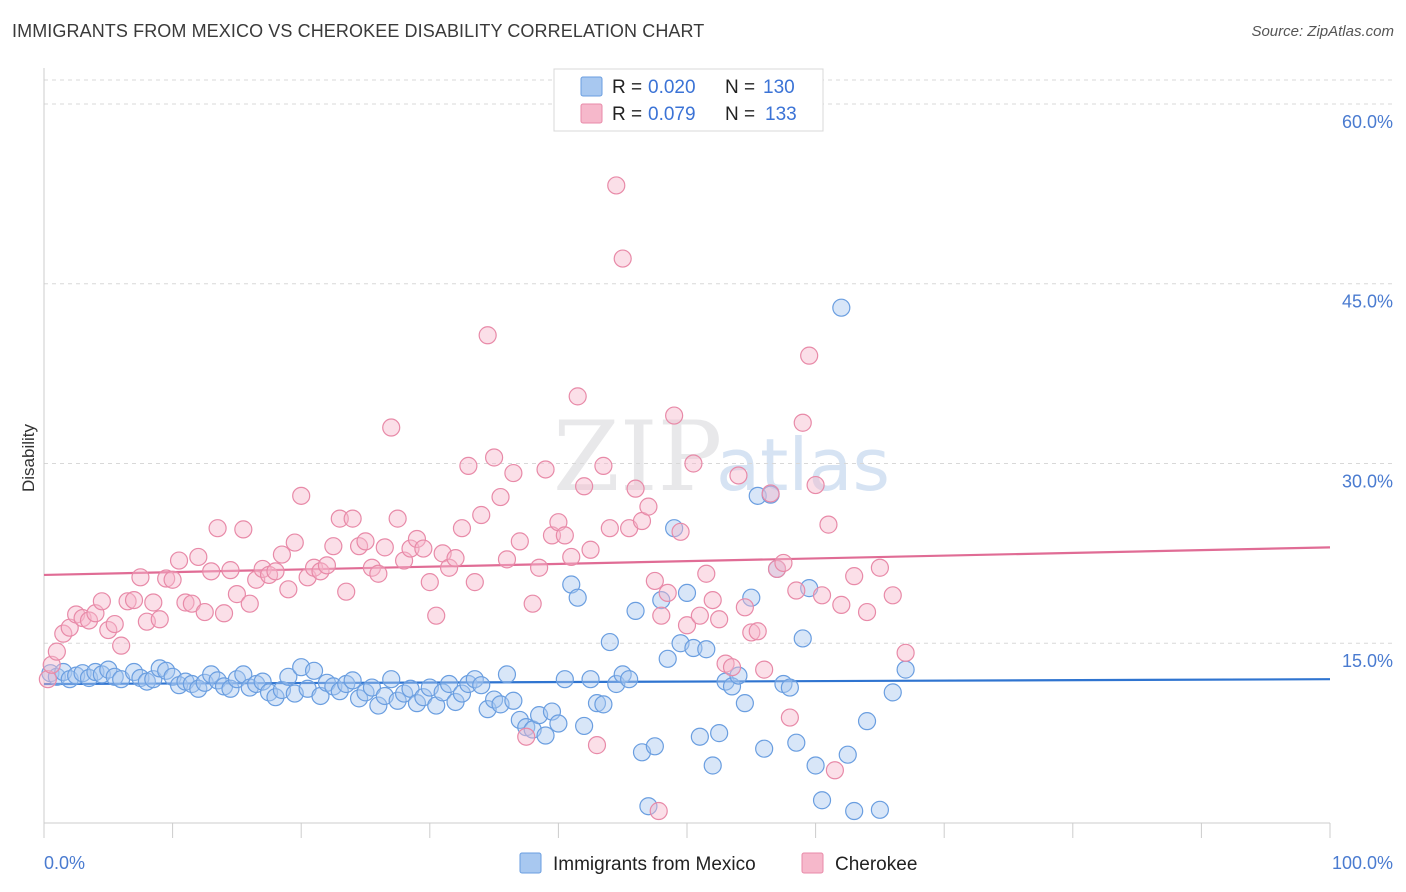 The image size is (1406, 892). I want to click on legend-bottom-label-blue: Immigrants from Mexico, so click(654, 864).